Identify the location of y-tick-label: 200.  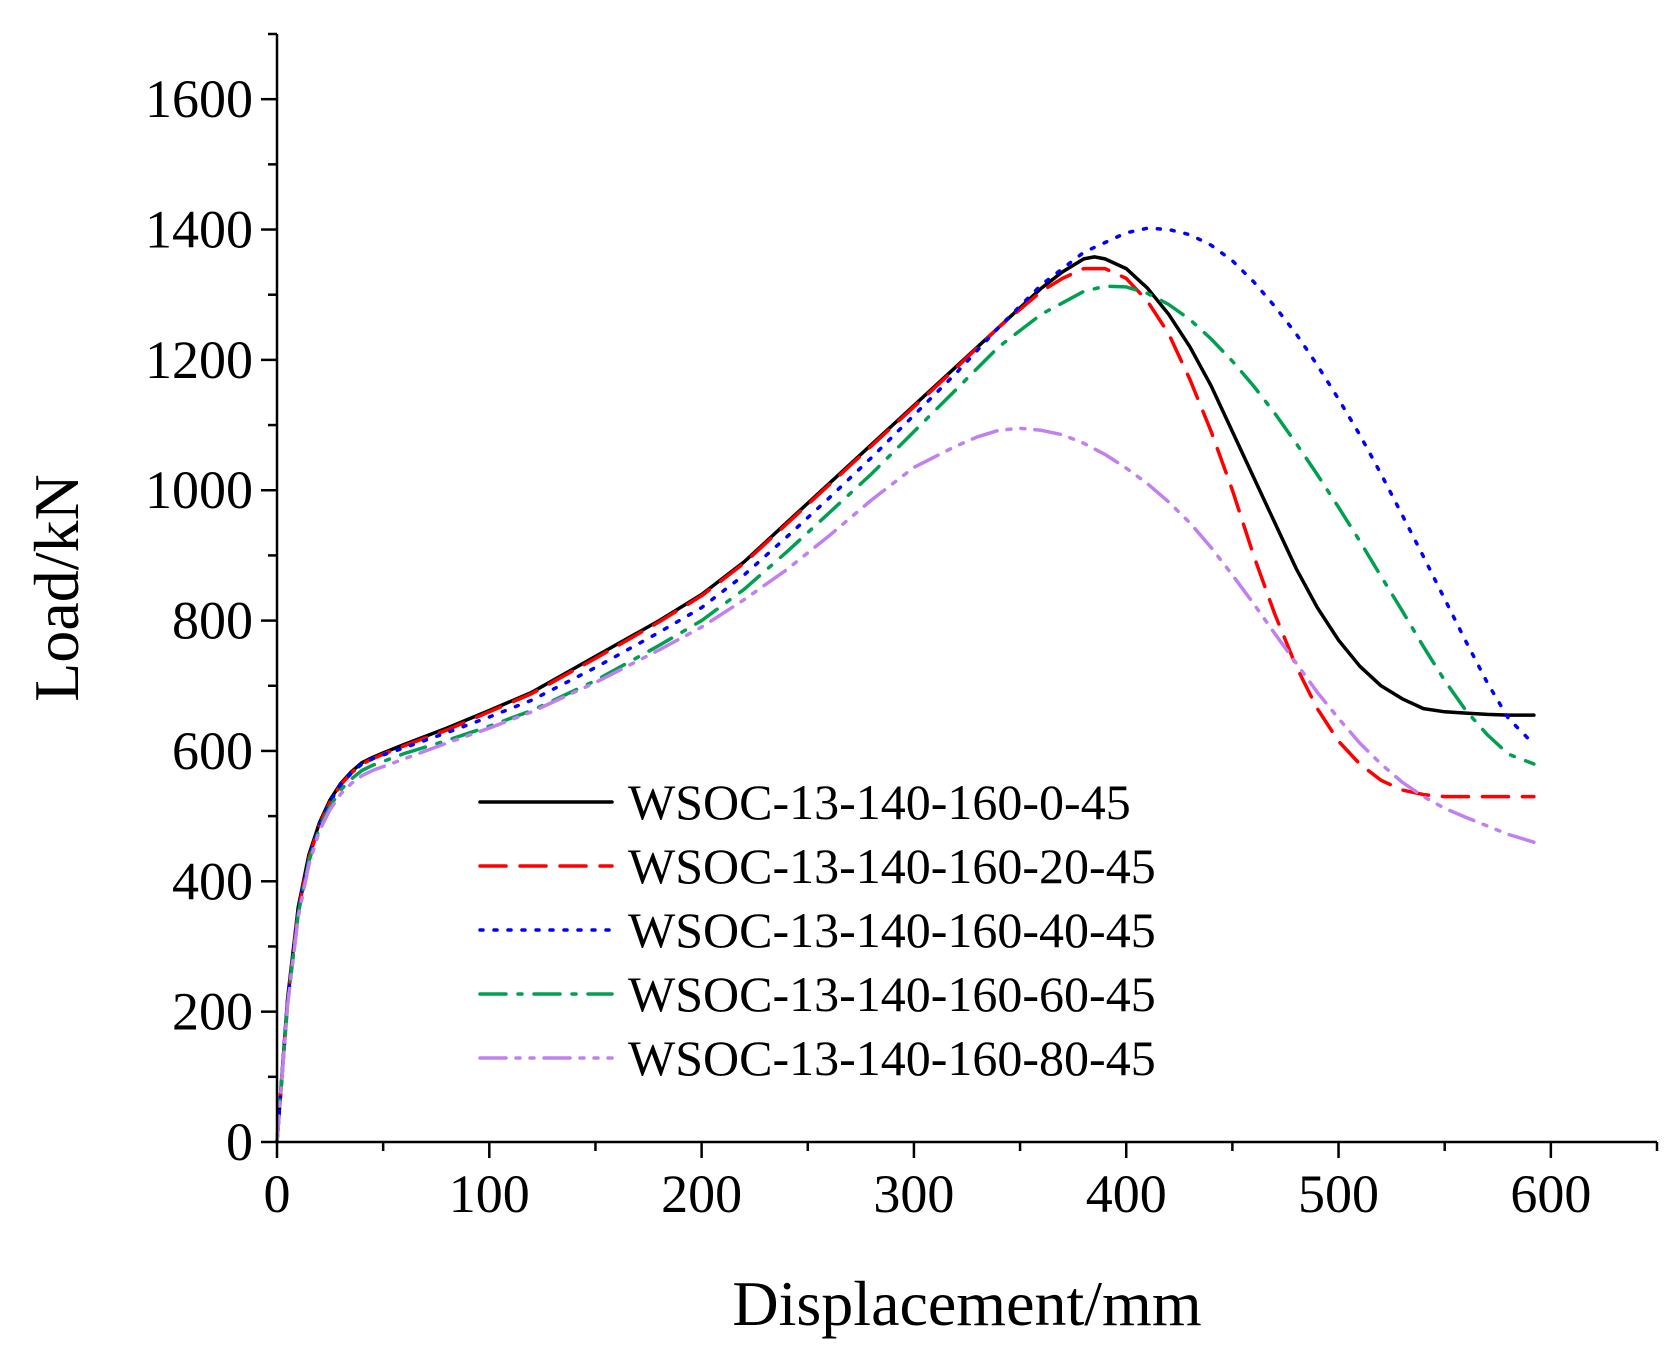
(212, 1012).